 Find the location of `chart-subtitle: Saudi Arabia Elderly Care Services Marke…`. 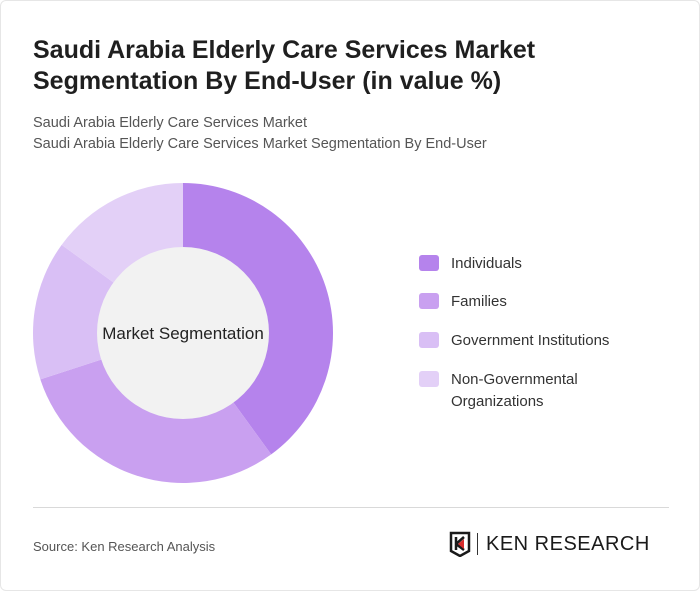

chart-subtitle: Saudi Arabia Elderly Care Services Marke… is located at coordinates (170, 123).